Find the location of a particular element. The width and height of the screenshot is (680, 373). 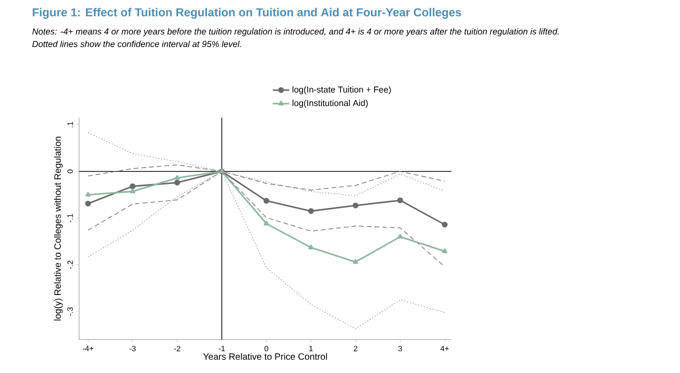

chart-title: Figure 1: Effect of Tuition Regulation on Tuition and Aid at Four-Year Colleges is located at coordinates (247, 13).